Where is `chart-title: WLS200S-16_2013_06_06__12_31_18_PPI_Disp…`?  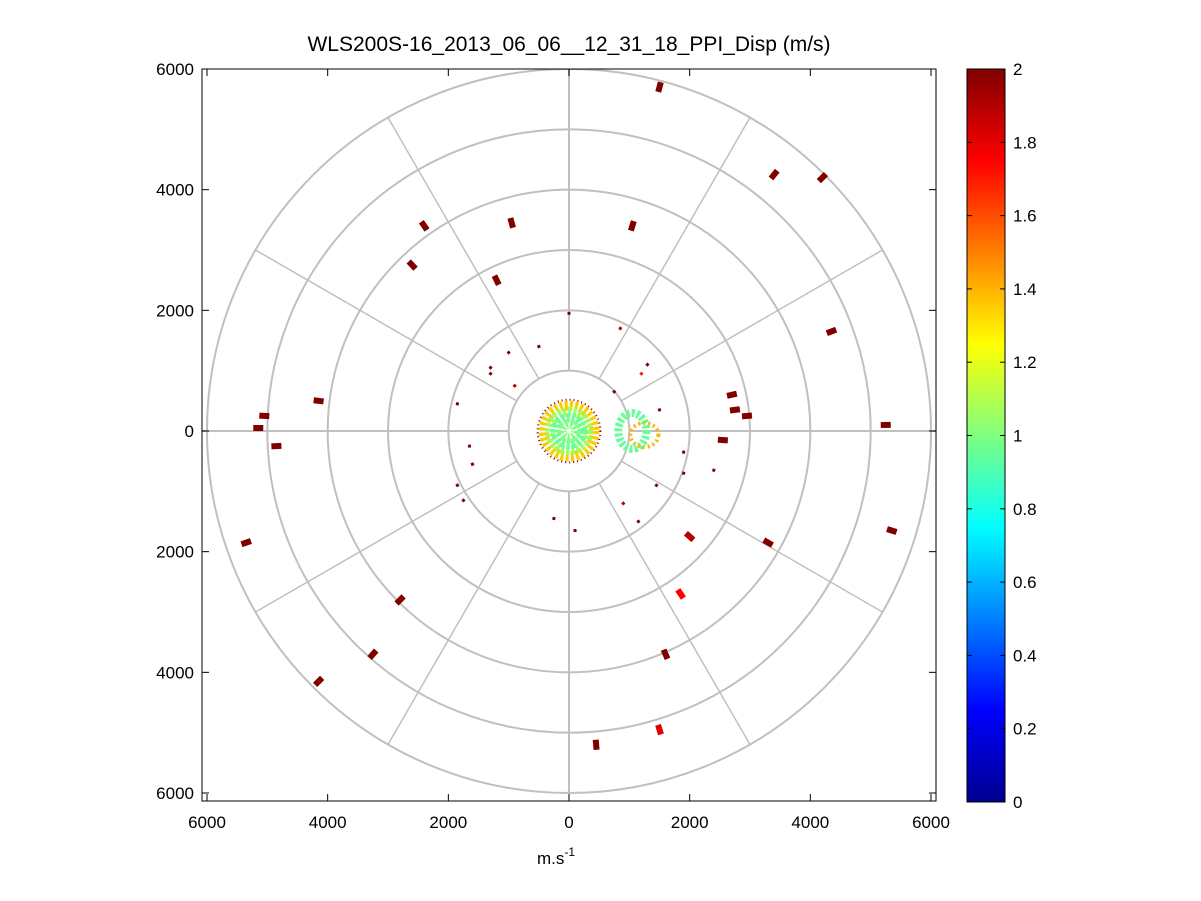
chart-title: WLS200S-16_2013_06_06__12_31_18_PPI_Disp… is located at coordinates (568, 44).